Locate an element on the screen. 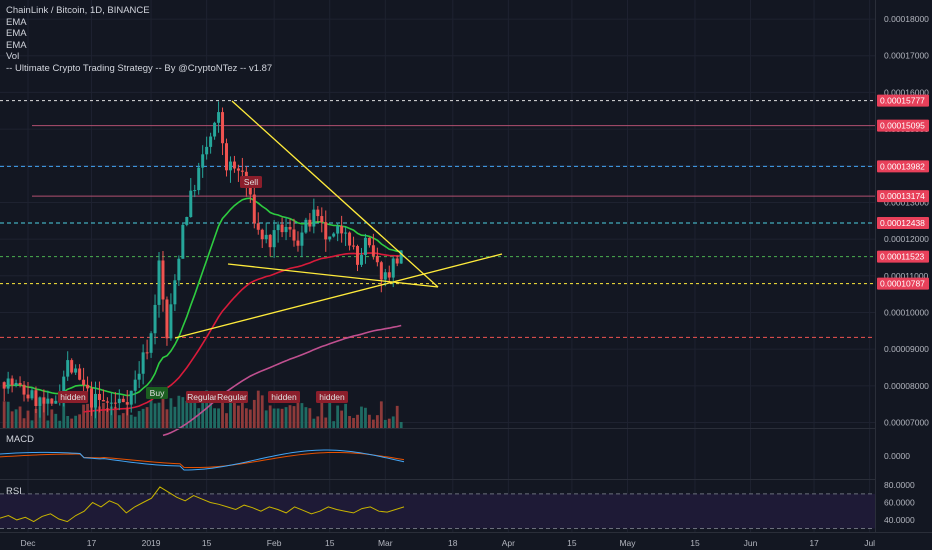 The width and height of the screenshot is (932, 550). volume-bars is located at coordinates (202, 409).